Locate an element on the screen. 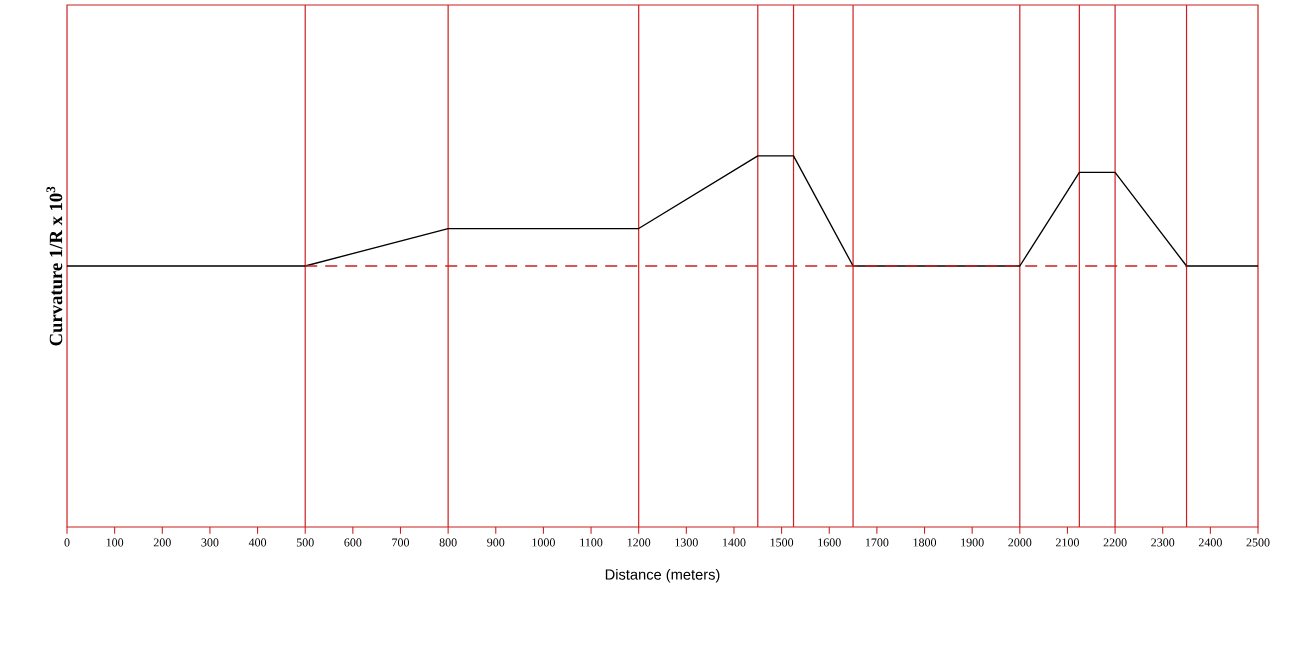 The width and height of the screenshot is (1305, 656). x-tick-label: 1100 is located at coordinates (591, 542).